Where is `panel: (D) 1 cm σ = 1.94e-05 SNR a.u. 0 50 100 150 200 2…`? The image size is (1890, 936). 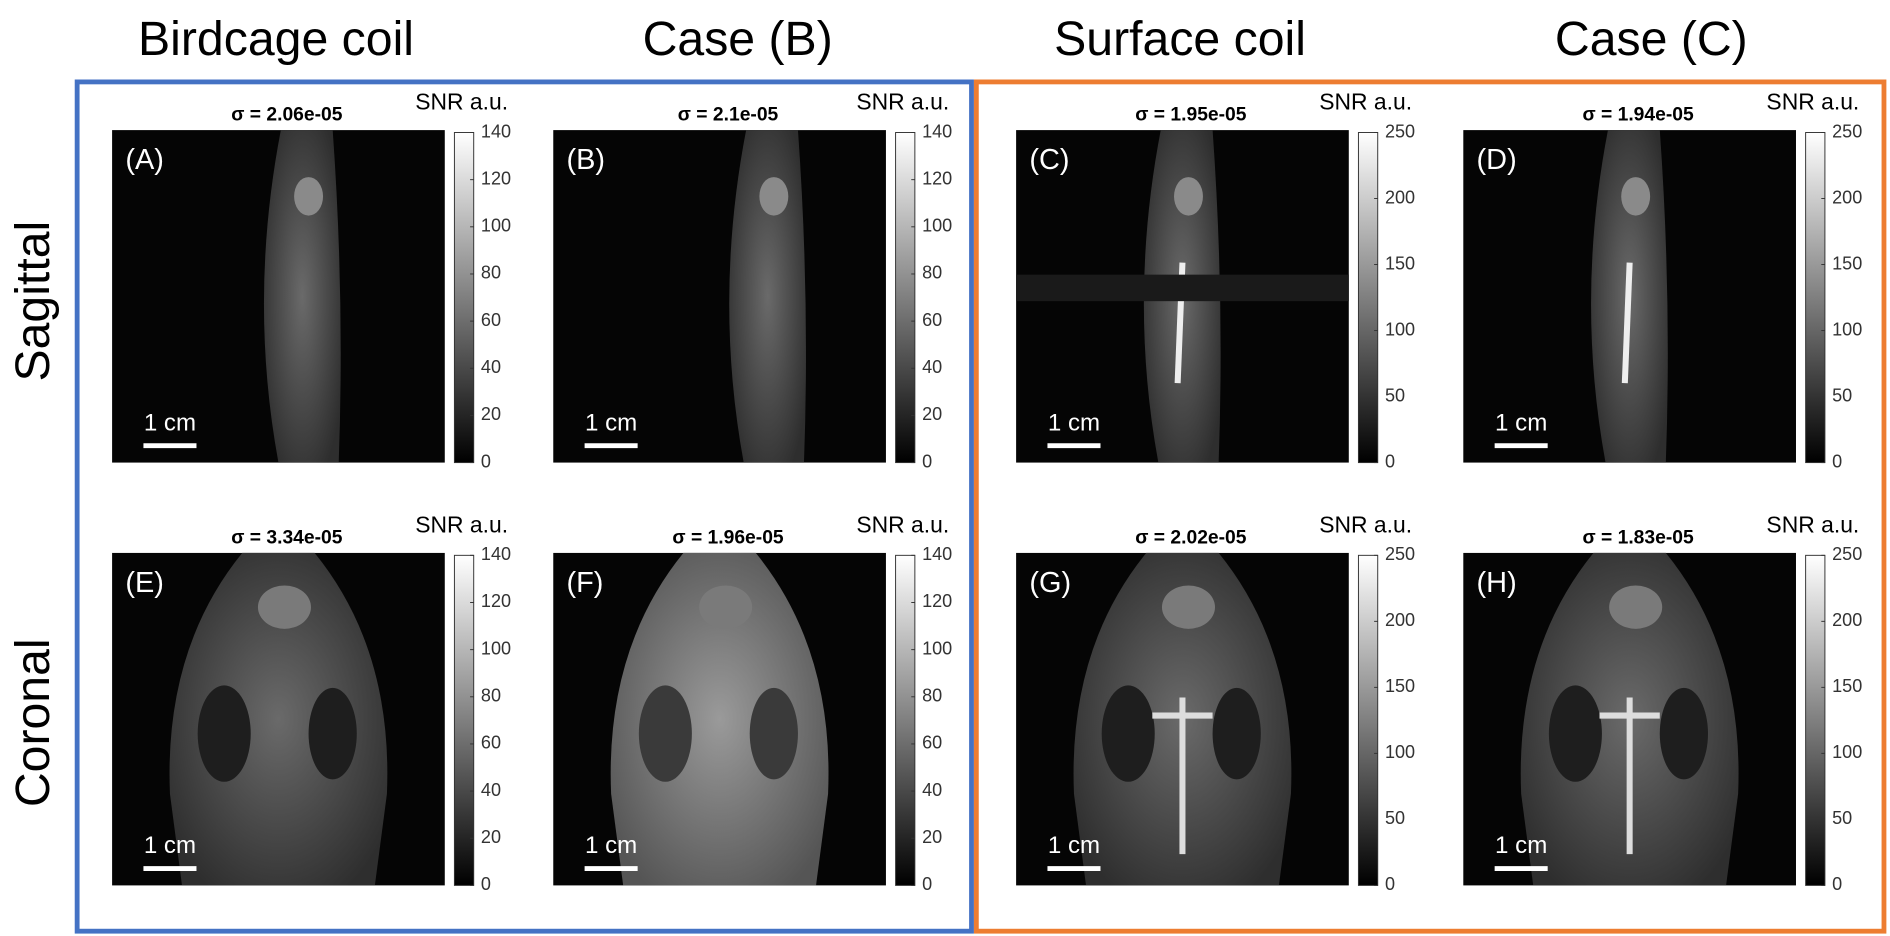
panel: (D) 1 cm σ = 1.94e-05 SNR a.u. 0 50 100 150 200 2… is located at coordinates (1662, 280).